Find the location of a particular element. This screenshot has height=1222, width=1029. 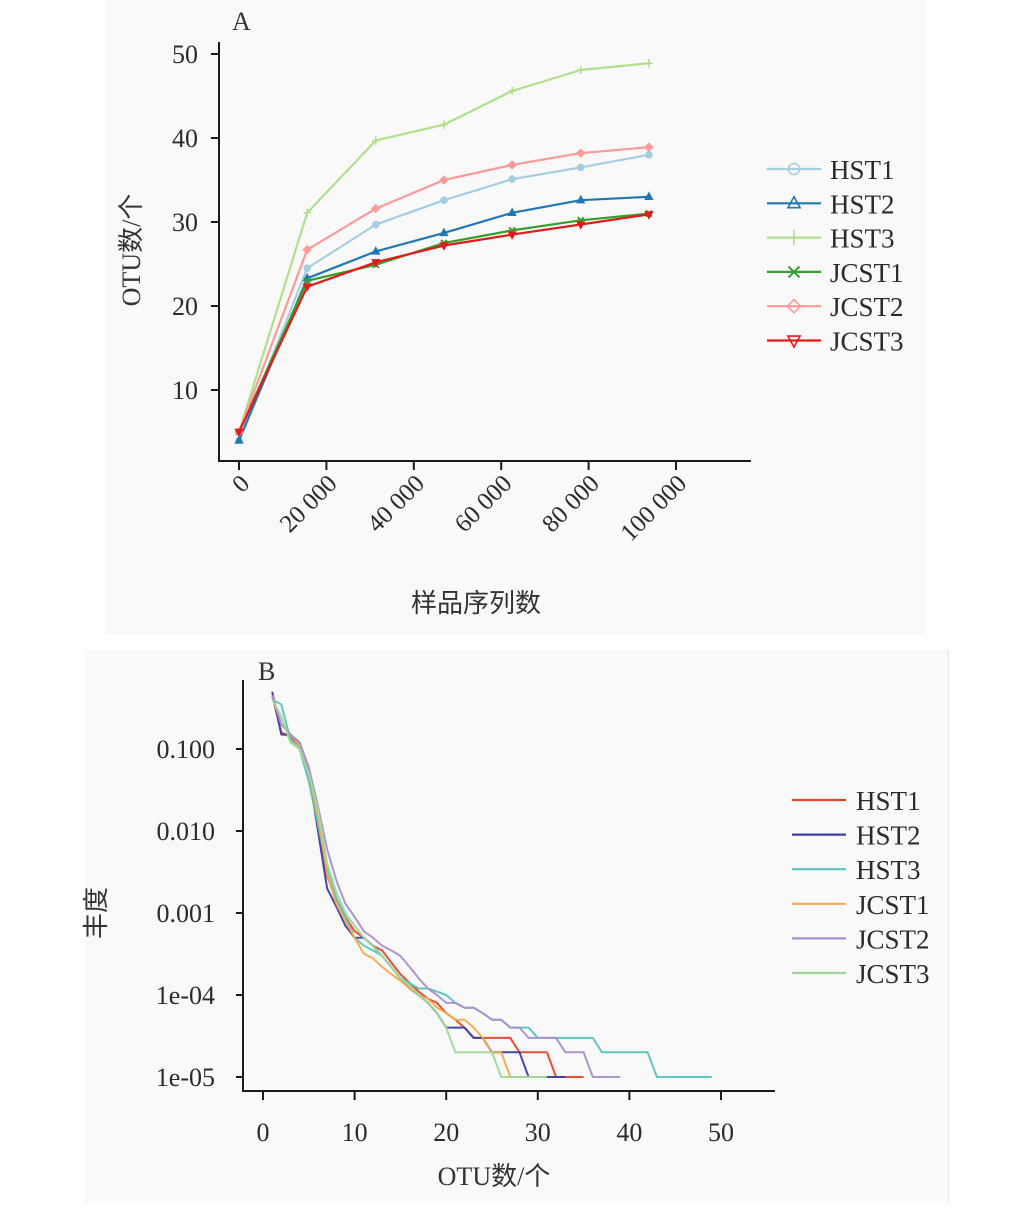

chart-b-legend-label: JCST3 is located at coordinates (893, 974).